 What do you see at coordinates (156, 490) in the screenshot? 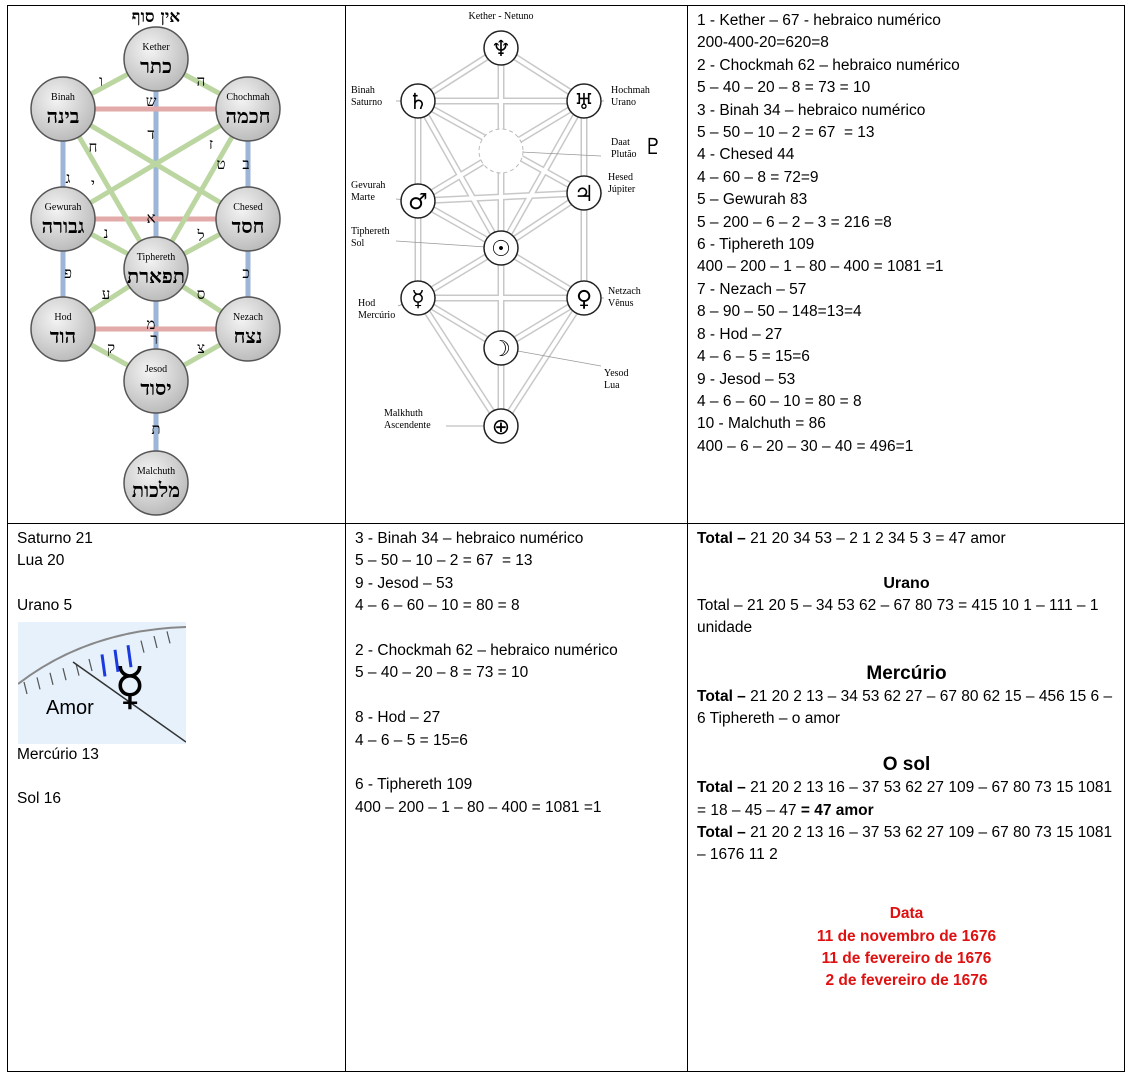
I see `sefirah-hebrew: מלכות` at bounding box center [156, 490].